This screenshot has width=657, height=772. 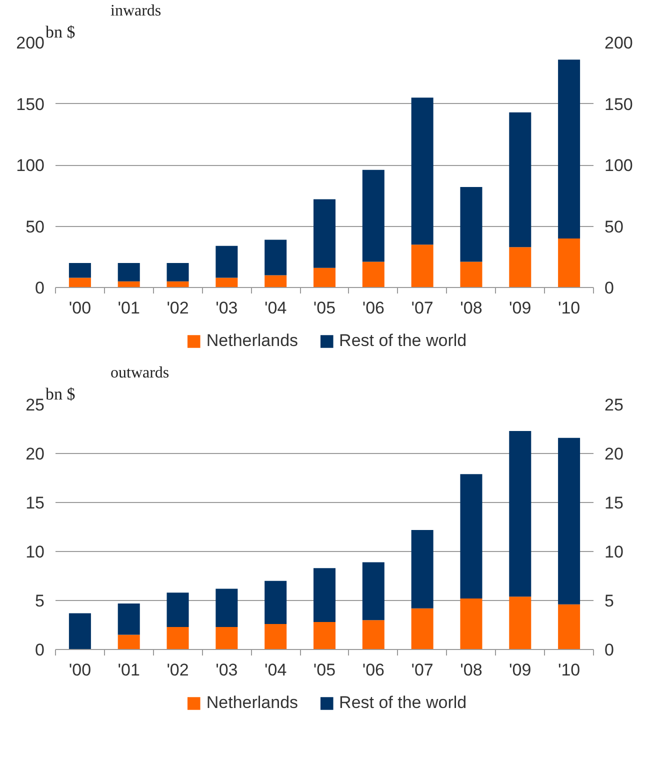 What do you see at coordinates (609, 601) in the screenshot?
I see `y2-tick-label: 5` at bounding box center [609, 601].